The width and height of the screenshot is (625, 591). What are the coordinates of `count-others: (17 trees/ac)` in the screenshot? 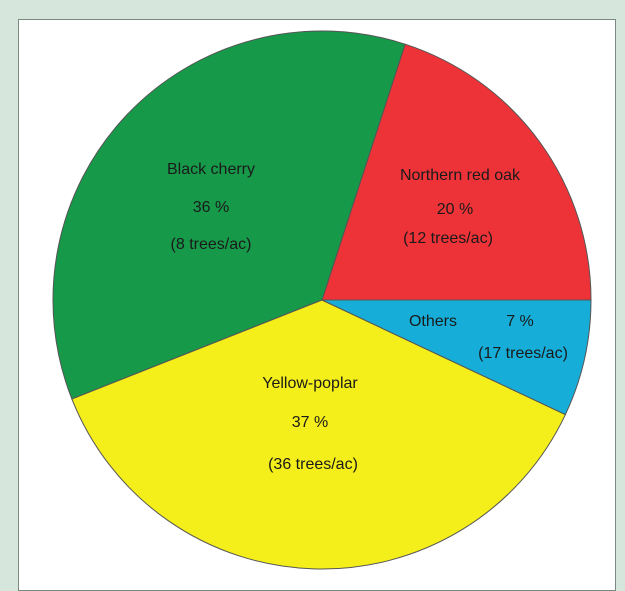 It's located at (523, 353).